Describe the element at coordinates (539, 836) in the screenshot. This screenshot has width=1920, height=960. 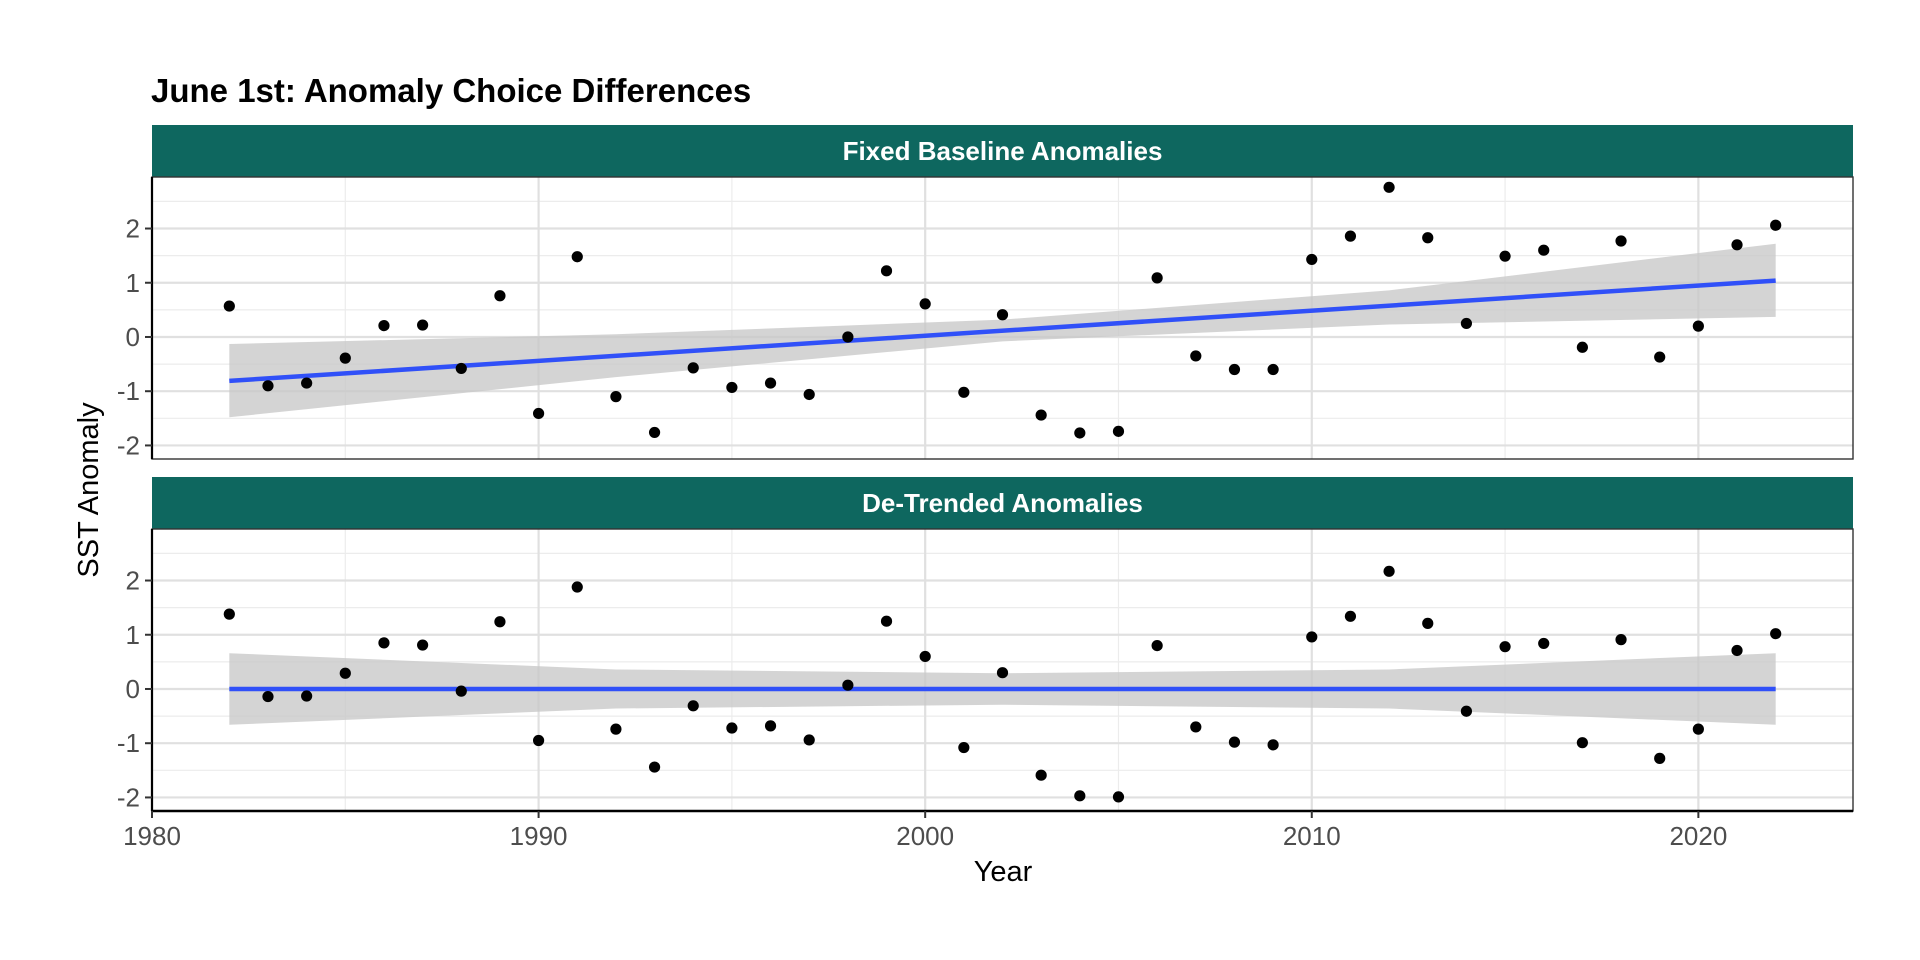
I see `x-tick-label: 1990` at that location.